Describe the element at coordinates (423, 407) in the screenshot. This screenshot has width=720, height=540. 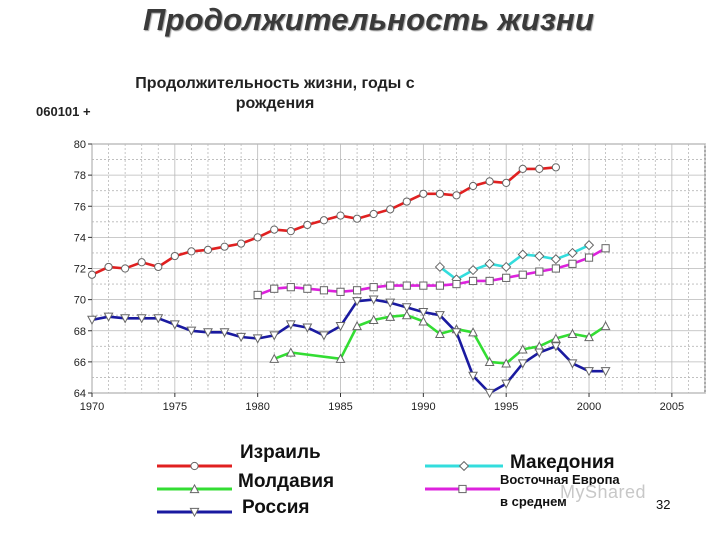
I see `x-tick-label: 1990` at that location.